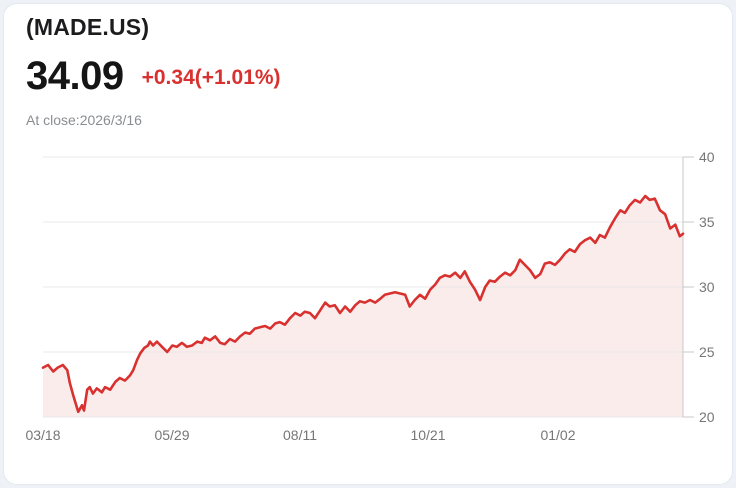 Image resolution: width=736 pixels, height=488 pixels. Describe the element at coordinates (707, 222) in the screenshot. I see `y-tick-label: 35` at that location.